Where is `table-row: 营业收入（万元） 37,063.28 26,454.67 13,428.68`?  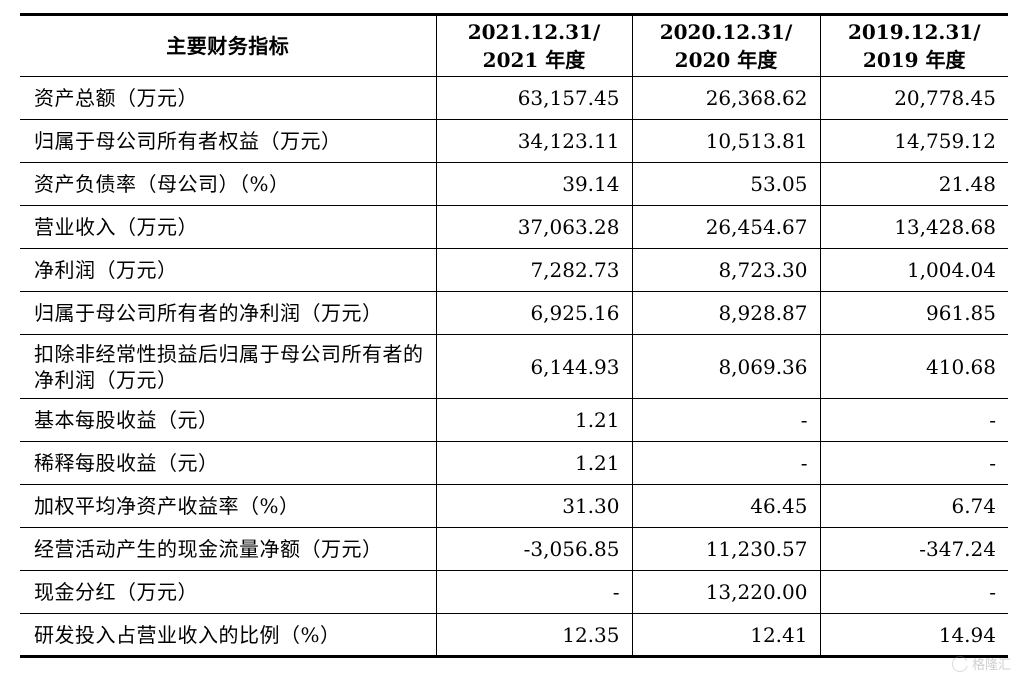 table-row: 营业收入（万元） 37,063.28 26,454.67 13,428.68 is located at coordinates (514, 227).